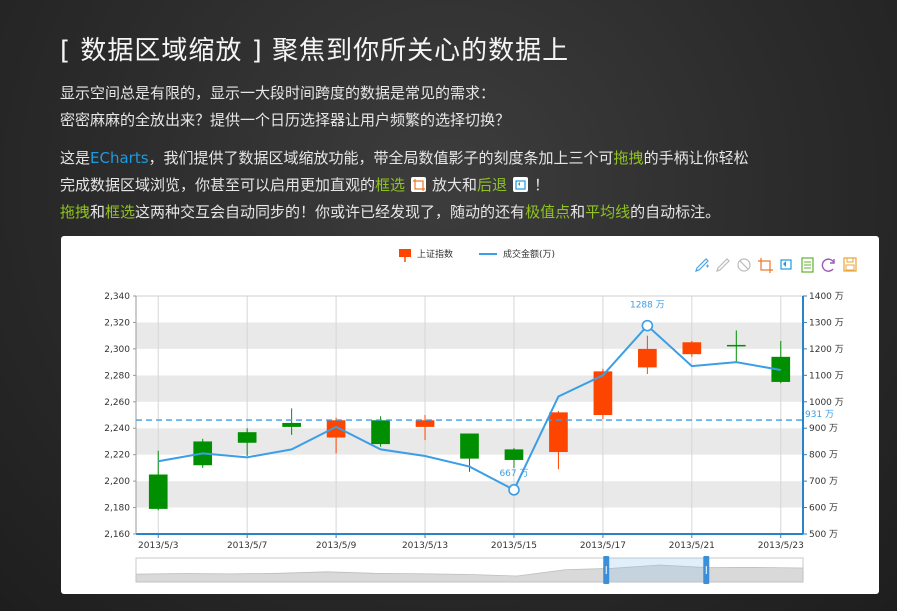 This screenshot has height=611, width=897. What do you see at coordinates (826, 403) in the screenshot?
I see `right-tick-label: 1000 万` at bounding box center [826, 403].